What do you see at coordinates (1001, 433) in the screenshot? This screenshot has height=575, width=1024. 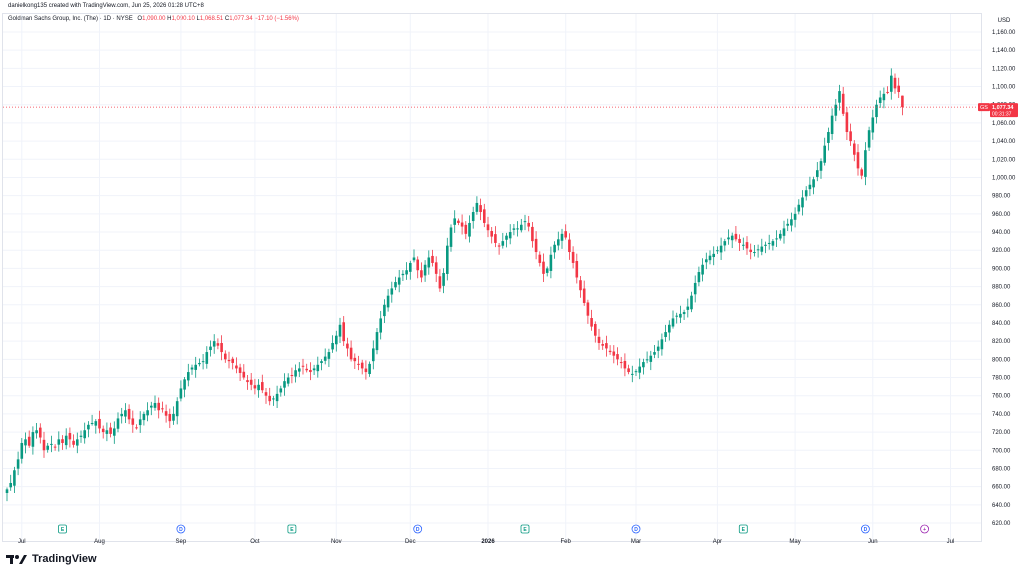 I see `y-tick-label: 720.00` at bounding box center [1001, 433].